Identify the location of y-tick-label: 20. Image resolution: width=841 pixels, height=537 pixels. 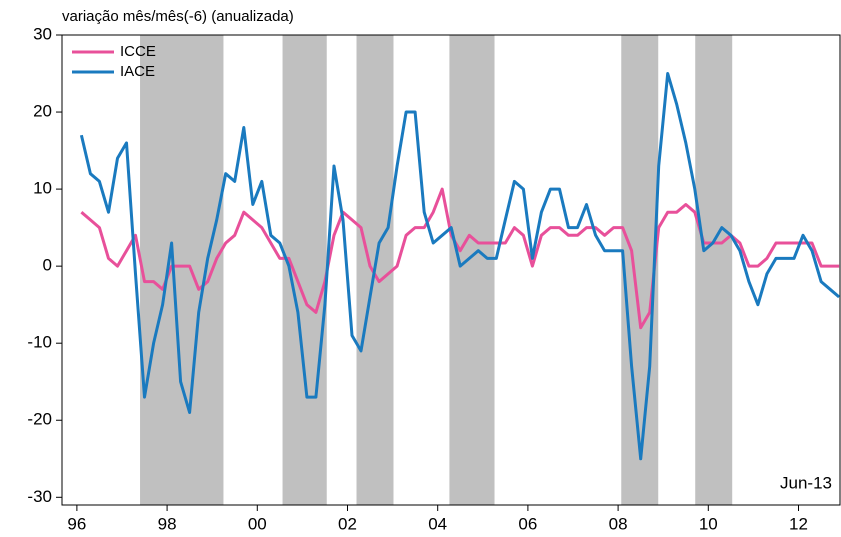
(42, 111).